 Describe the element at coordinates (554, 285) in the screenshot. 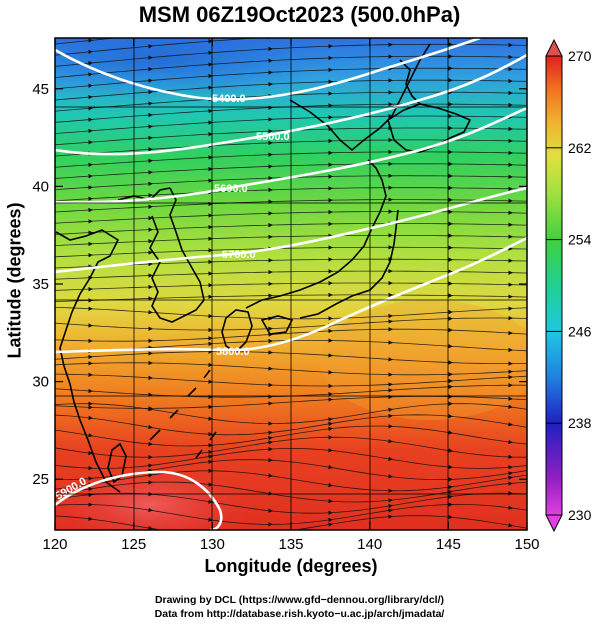

I see `colorbar-bar` at that location.